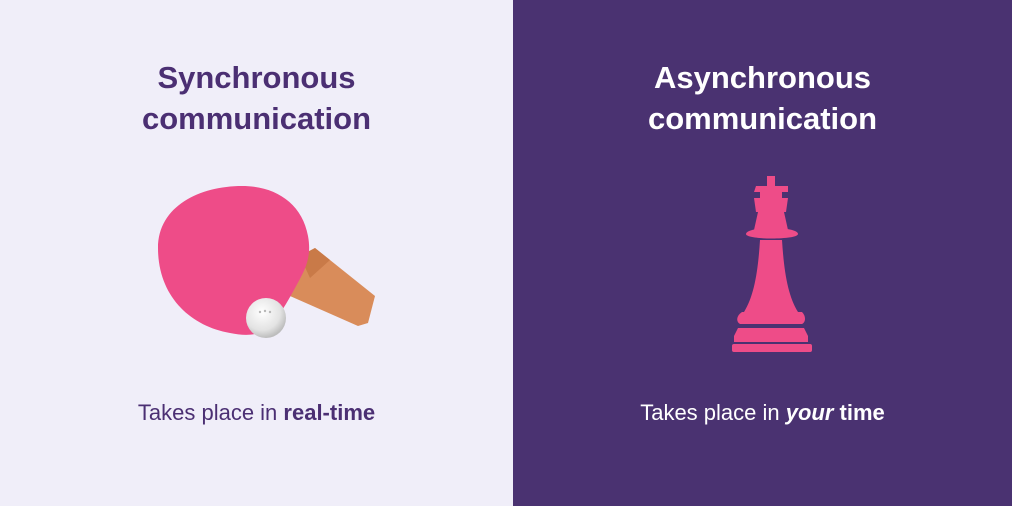 The height and width of the screenshot is (506, 1012). I want to click on asynchronous-title-line1: Asynchronous, so click(762, 77).